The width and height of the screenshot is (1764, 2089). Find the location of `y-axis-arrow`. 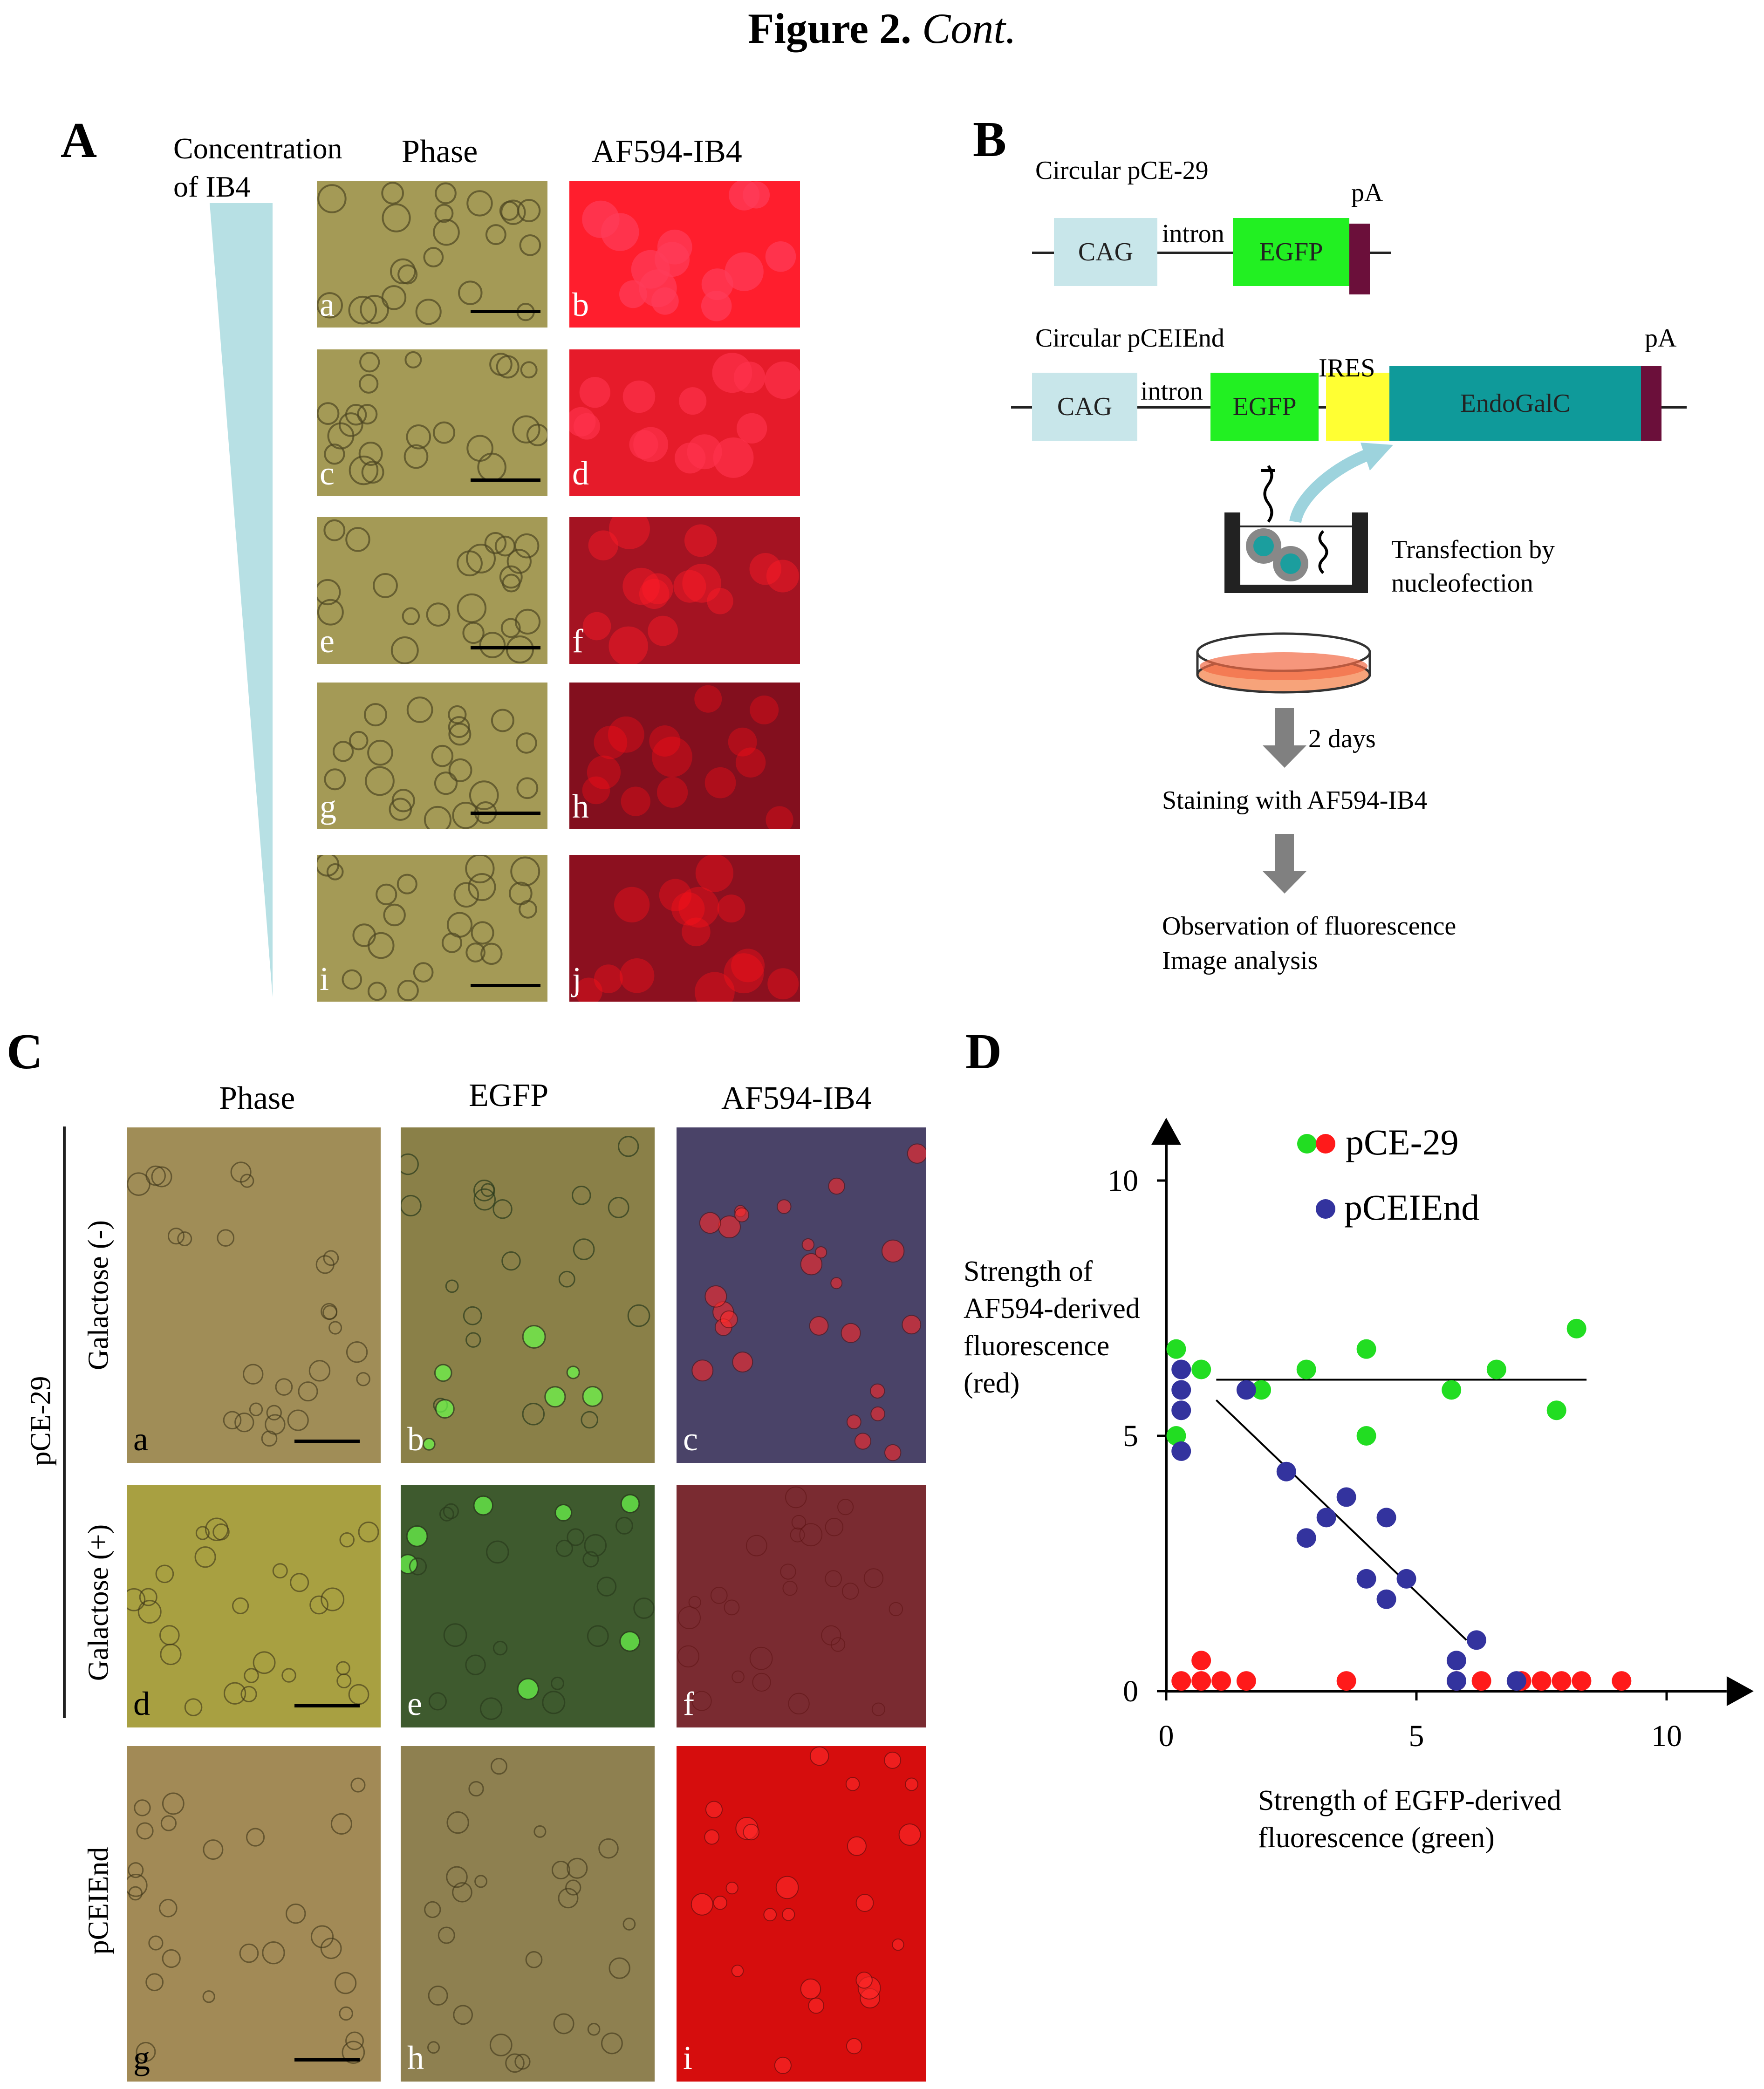

y-axis-arrow is located at coordinates (1166, 1131).